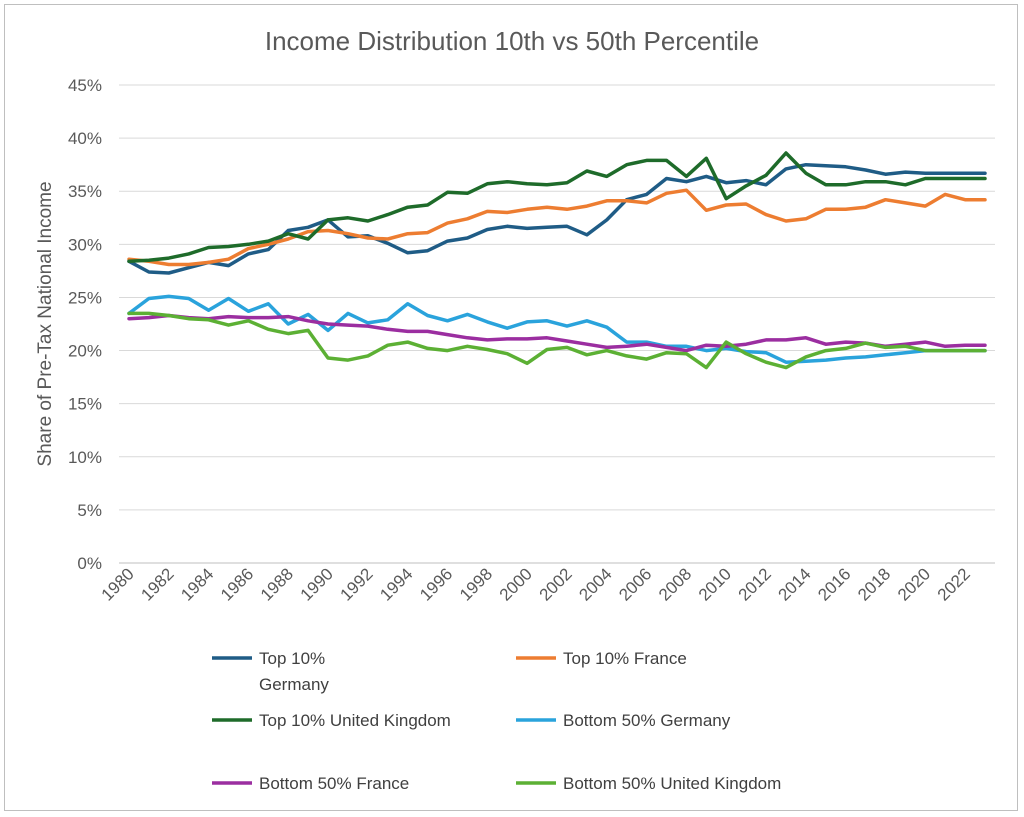 The image size is (1024, 817). What do you see at coordinates (237, 584) in the screenshot?
I see `x-tick-label: 1986` at bounding box center [237, 584].